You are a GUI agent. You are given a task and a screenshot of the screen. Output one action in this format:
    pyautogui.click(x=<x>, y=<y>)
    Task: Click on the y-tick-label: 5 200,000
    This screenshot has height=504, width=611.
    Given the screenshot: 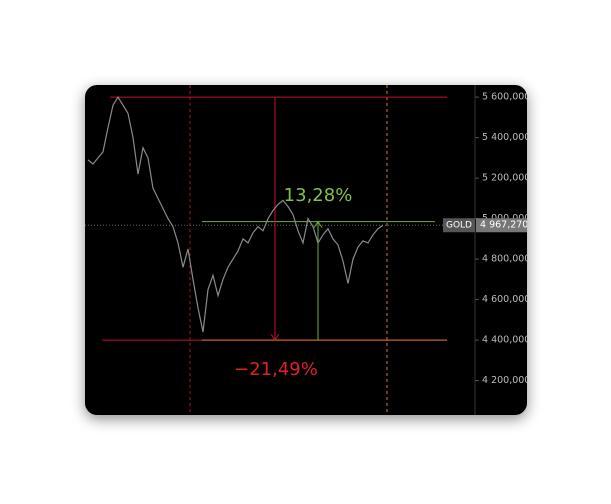 What is the action you would take?
    pyautogui.click(x=506, y=178)
    